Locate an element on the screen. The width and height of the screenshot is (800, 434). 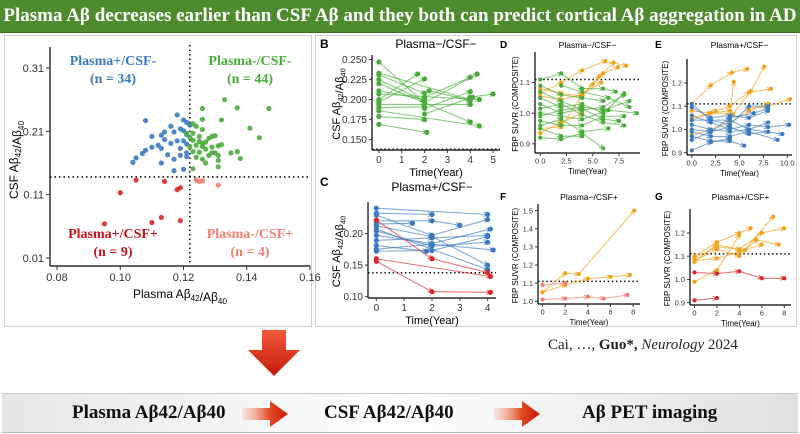
quadrant-label: Plasma-/CSF- is located at coordinates (250, 61).